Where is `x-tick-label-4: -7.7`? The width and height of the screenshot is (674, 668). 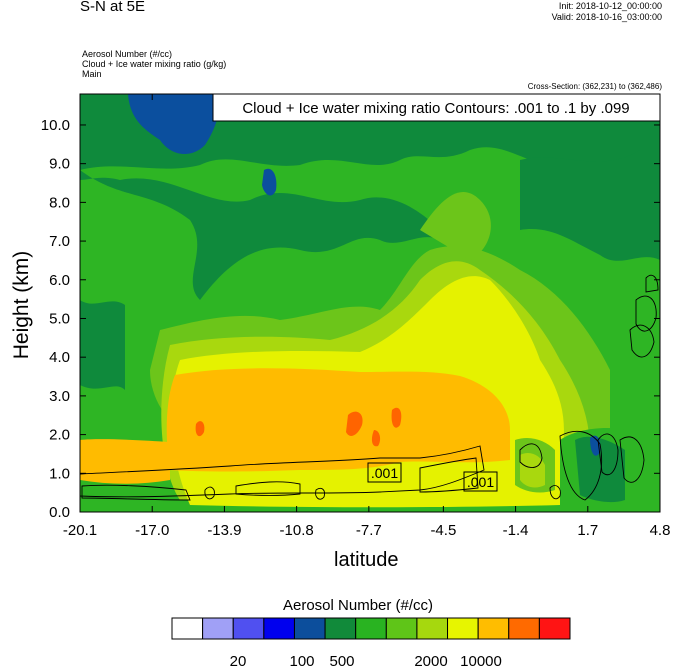 x-tick-label-4: -7.7 is located at coordinates (369, 530).